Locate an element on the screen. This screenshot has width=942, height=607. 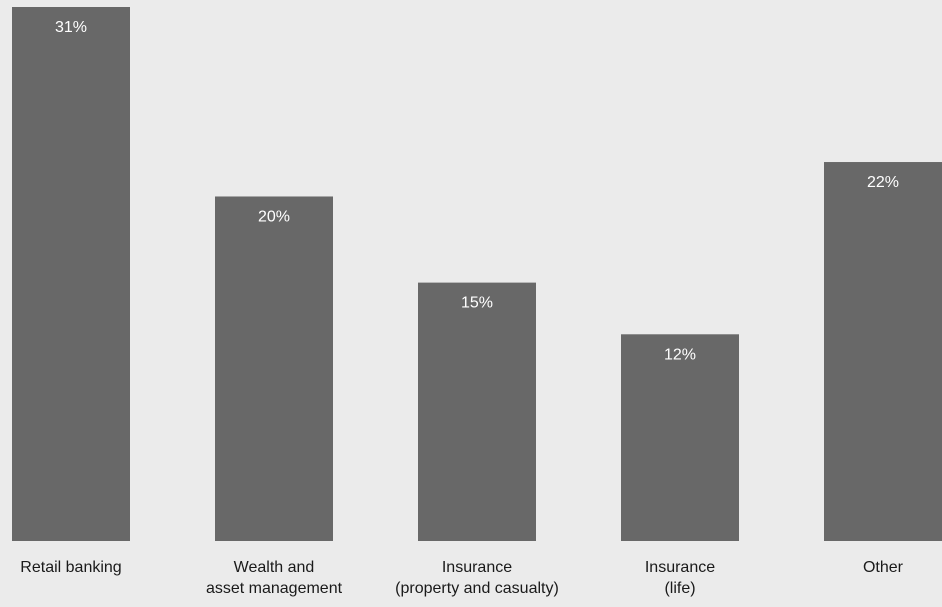
category-label: Insurance (life) is located at coordinates (680, 578).